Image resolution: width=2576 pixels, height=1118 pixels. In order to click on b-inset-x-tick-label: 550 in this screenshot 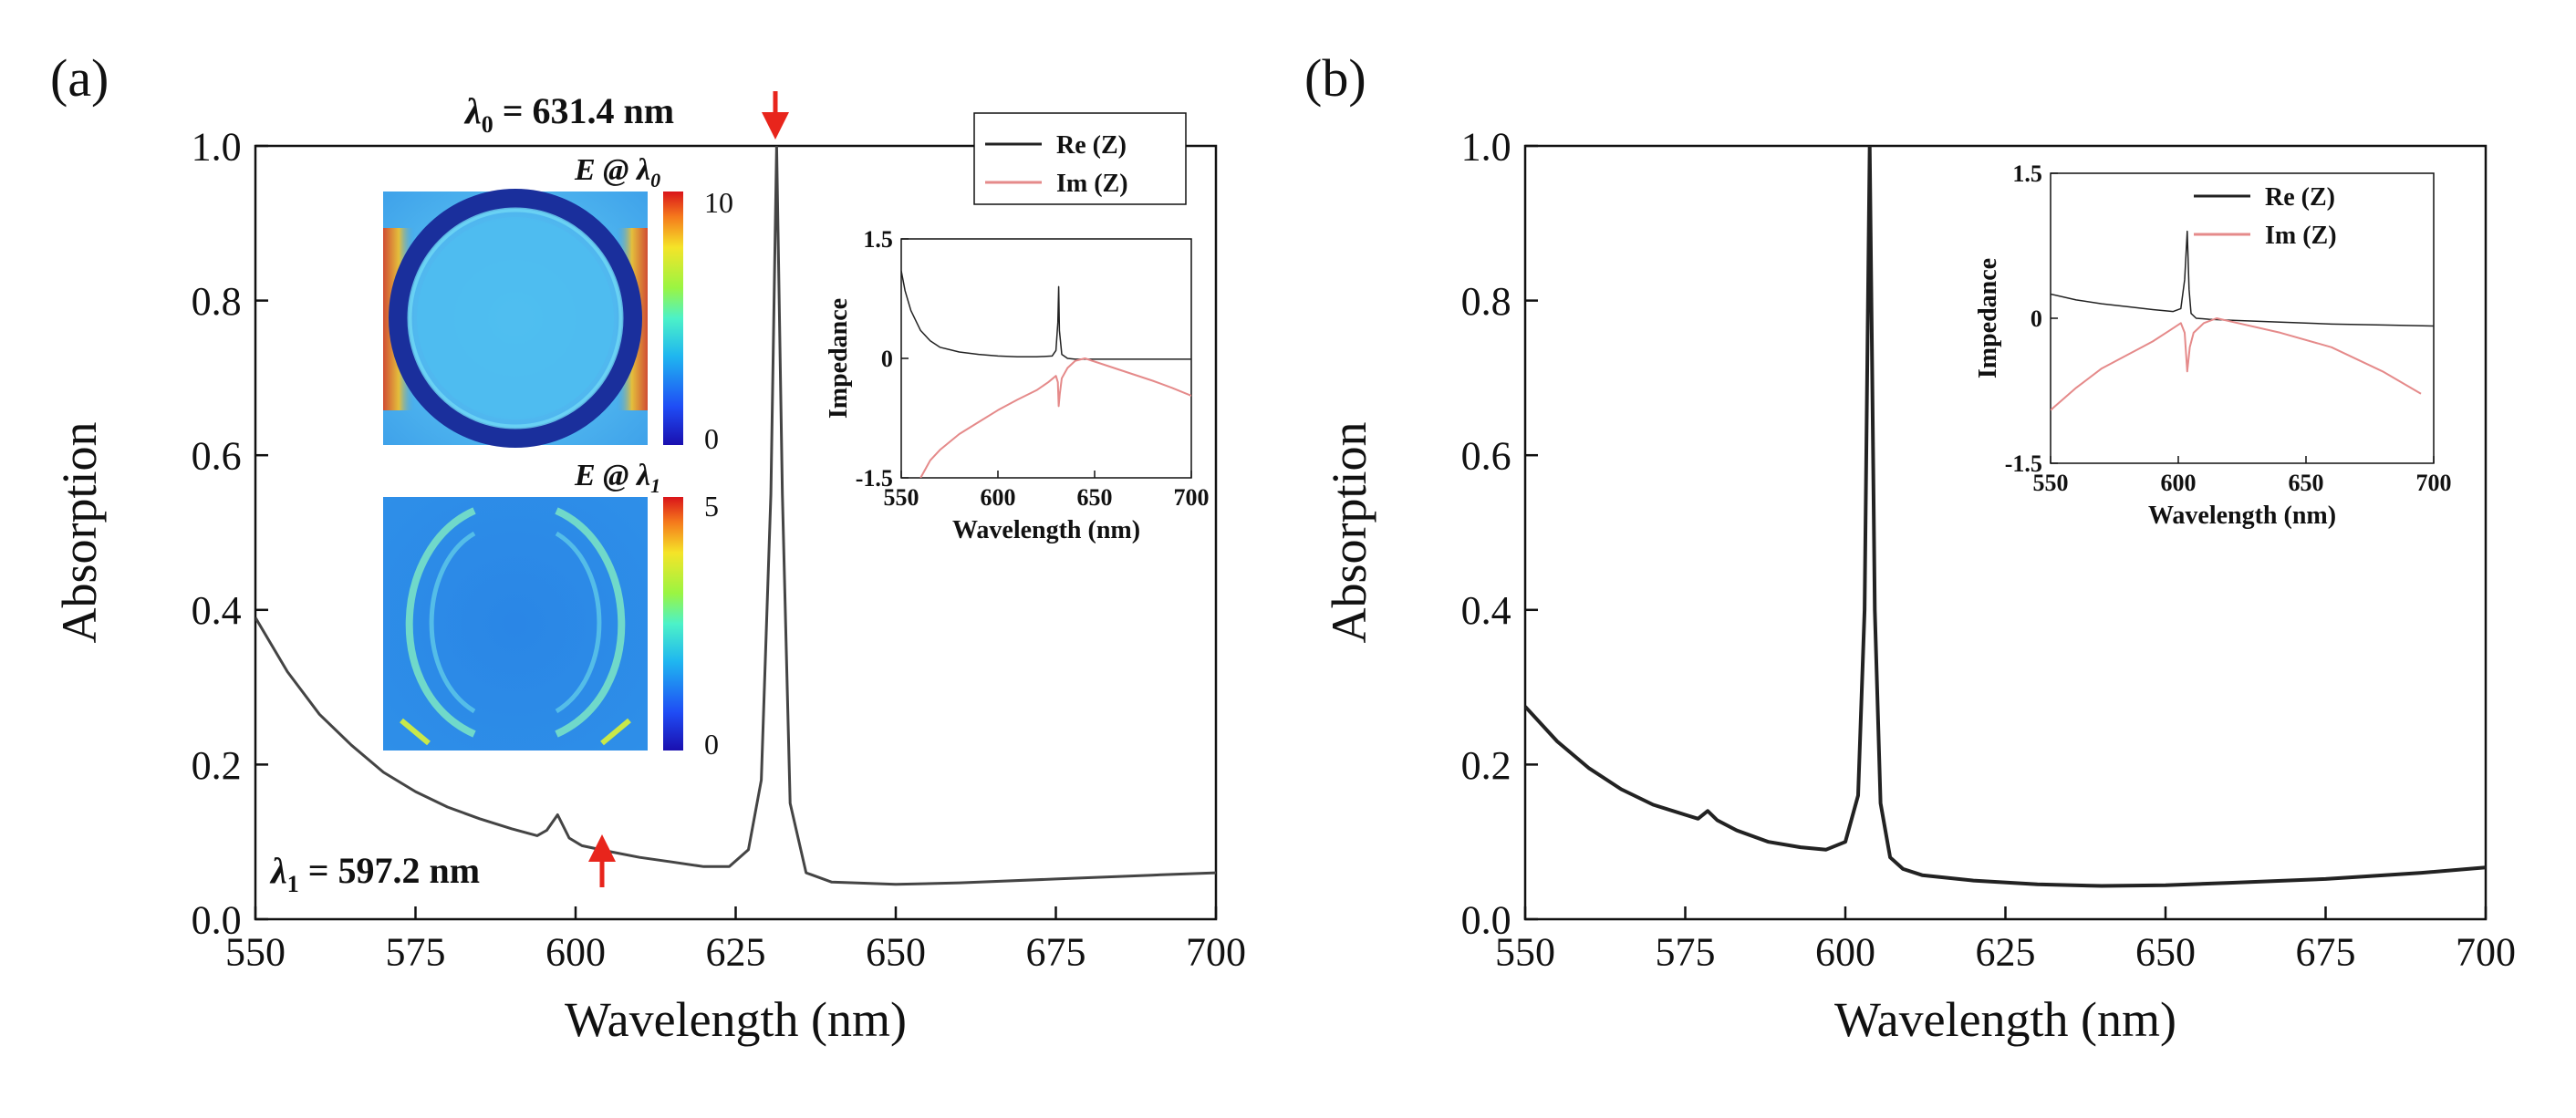, I will do `click(2051, 483)`.